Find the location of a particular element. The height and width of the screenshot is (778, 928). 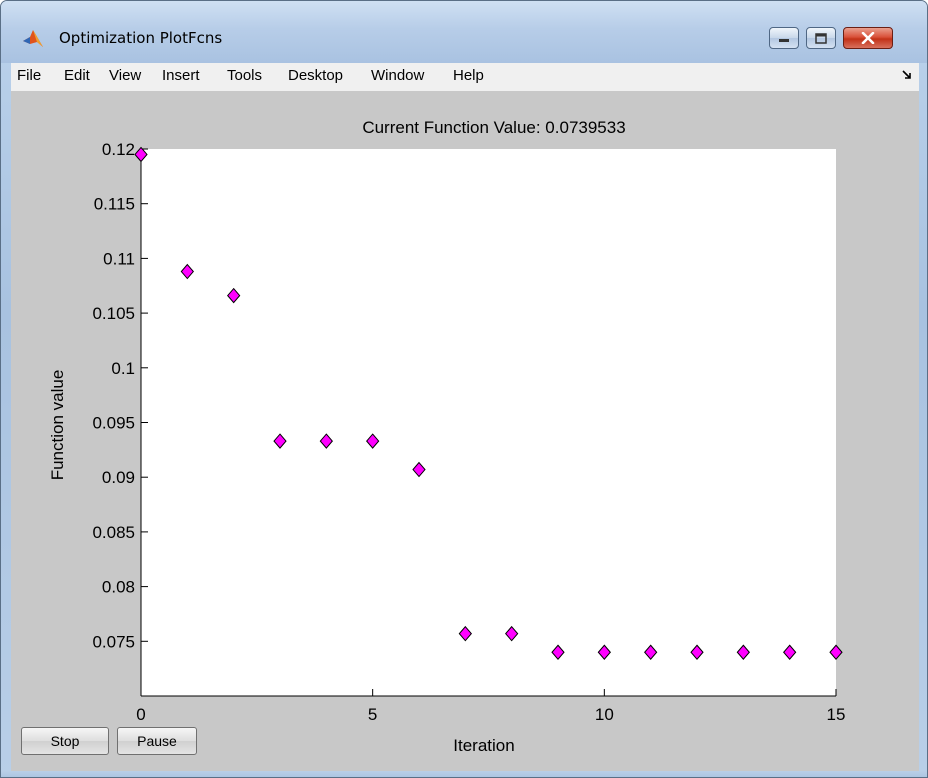

x-tick-label: 10 is located at coordinates (604, 714).